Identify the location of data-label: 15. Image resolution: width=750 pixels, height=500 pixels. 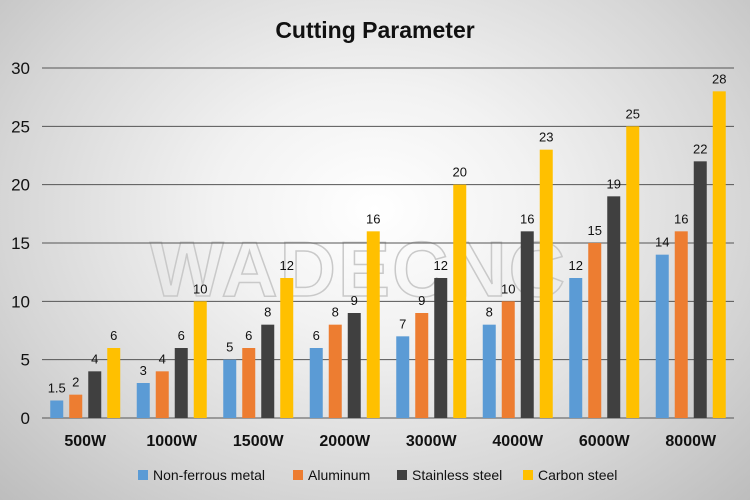
(595, 230).